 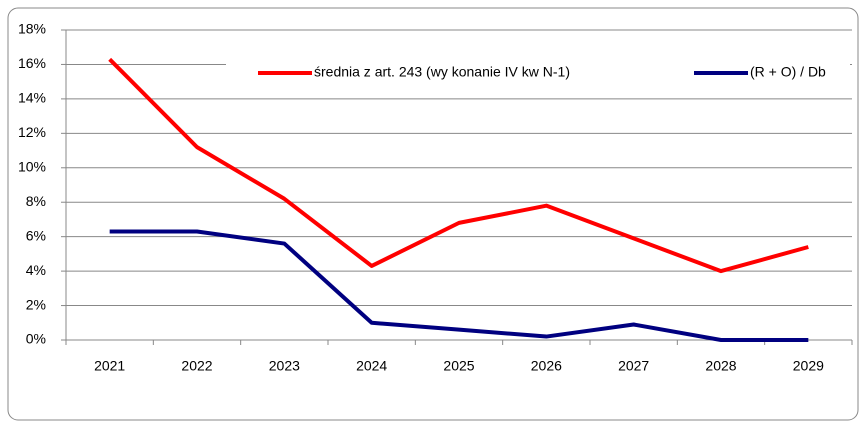 What do you see at coordinates (36, 235) in the screenshot?
I see `y-tick-label: 6%` at bounding box center [36, 235].